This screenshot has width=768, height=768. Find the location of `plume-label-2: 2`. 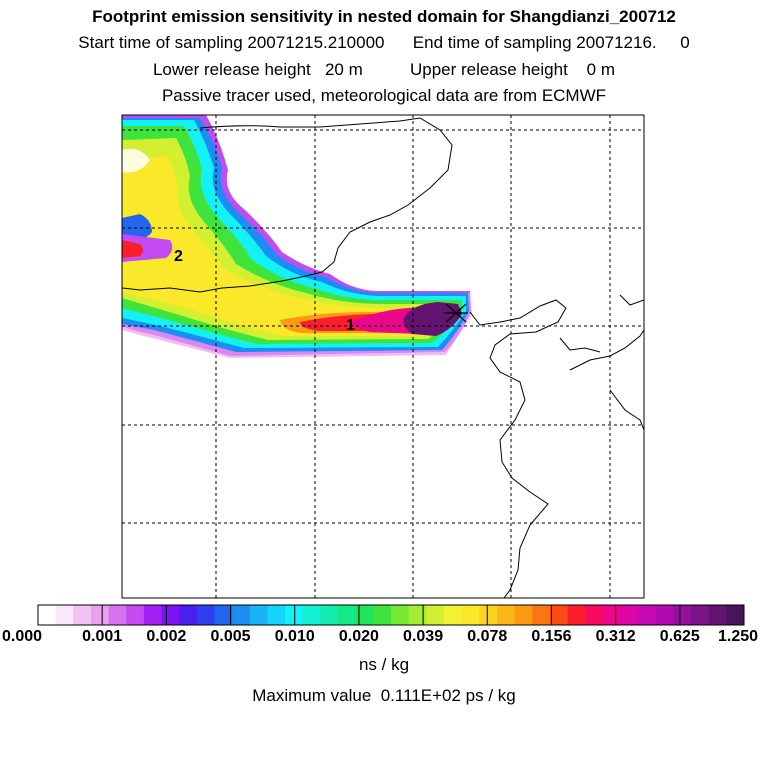

plume-label-2: 2 is located at coordinates (178, 256).